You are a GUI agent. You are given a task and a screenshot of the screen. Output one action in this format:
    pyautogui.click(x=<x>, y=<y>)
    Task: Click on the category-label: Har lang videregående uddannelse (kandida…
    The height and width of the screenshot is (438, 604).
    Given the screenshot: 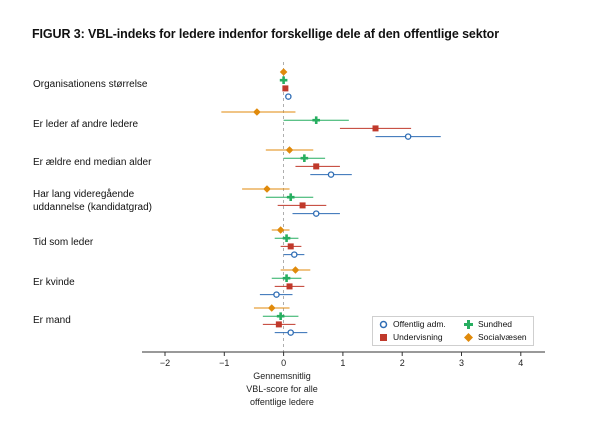 What is the action you would take?
    pyautogui.click(x=92, y=201)
    